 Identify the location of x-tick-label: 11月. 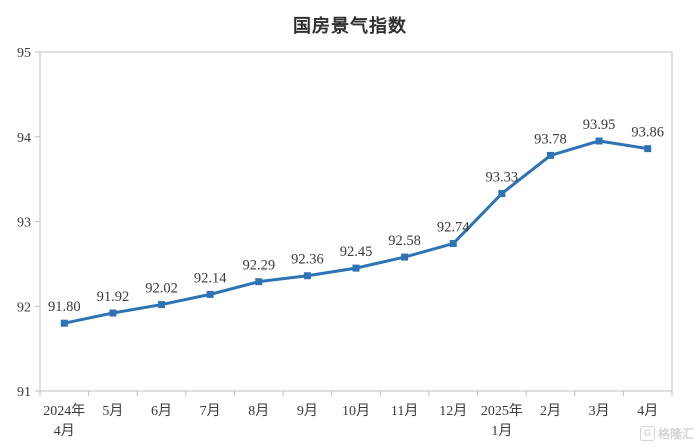
(404, 411).